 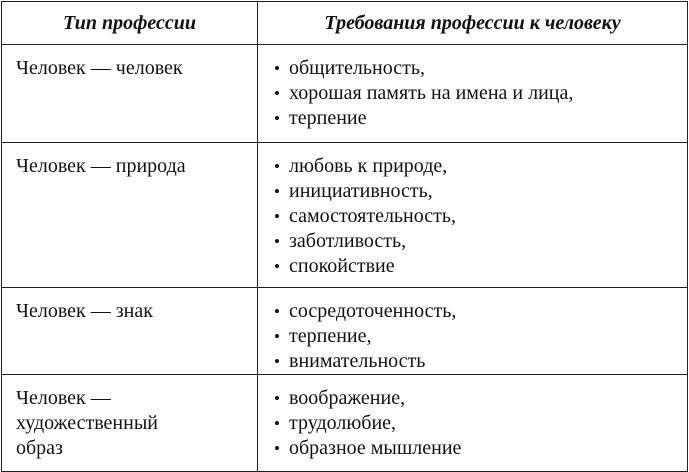 What do you see at coordinates (480, 448) in the screenshot?
I see `list-item: образное мышление` at bounding box center [480, 448].